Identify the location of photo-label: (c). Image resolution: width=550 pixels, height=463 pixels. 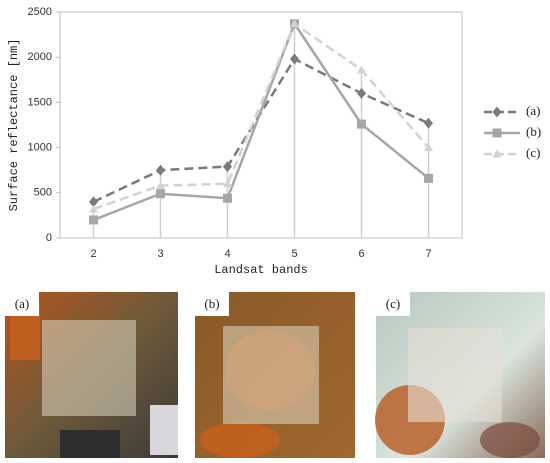
(393, 303).